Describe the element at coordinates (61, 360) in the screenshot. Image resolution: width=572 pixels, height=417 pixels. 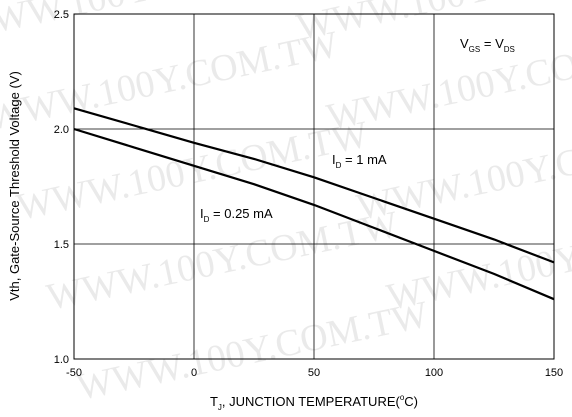
I see `y-tick-label: 1.0` at that location.